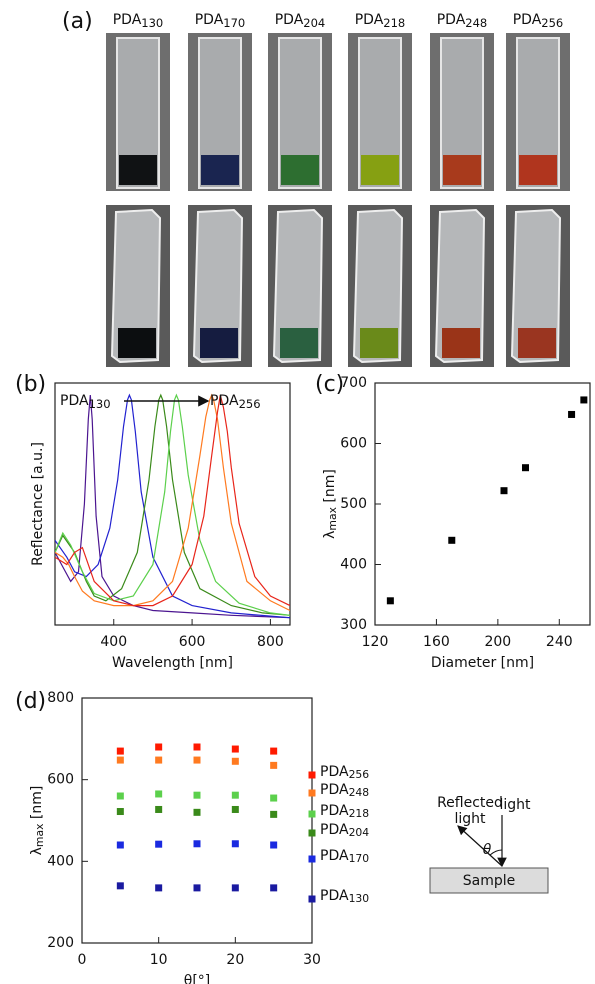 This screenshot has width=595, height=984. What do you see at coordinates (270, 642) in the screenshot?
I see `x-tick-label: 800` at bounding box center [270, 642].